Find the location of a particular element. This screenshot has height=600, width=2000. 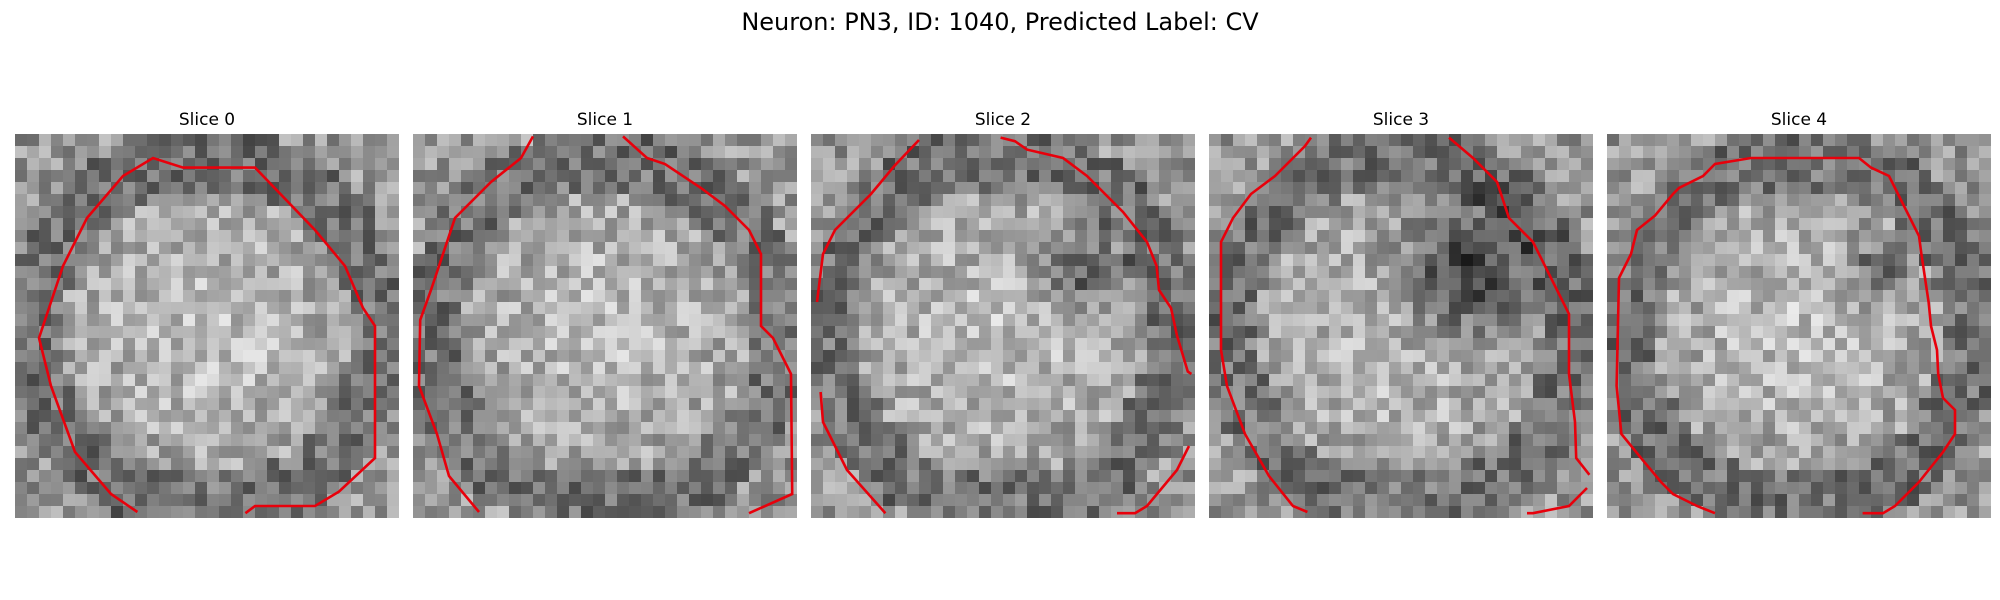

slice-title: Slice 4 is located at coordinates (1799, 120).